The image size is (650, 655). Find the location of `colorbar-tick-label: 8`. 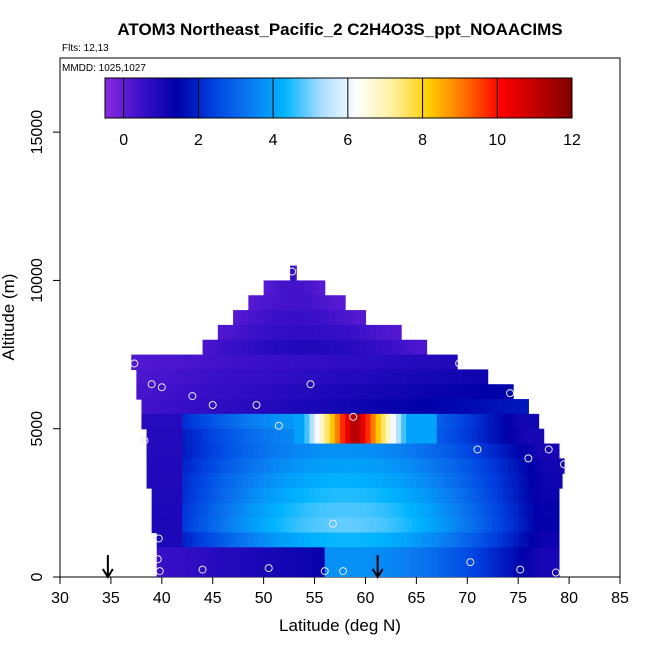

colorbar-tick-label: 8 is located at coordinates (422, 140).